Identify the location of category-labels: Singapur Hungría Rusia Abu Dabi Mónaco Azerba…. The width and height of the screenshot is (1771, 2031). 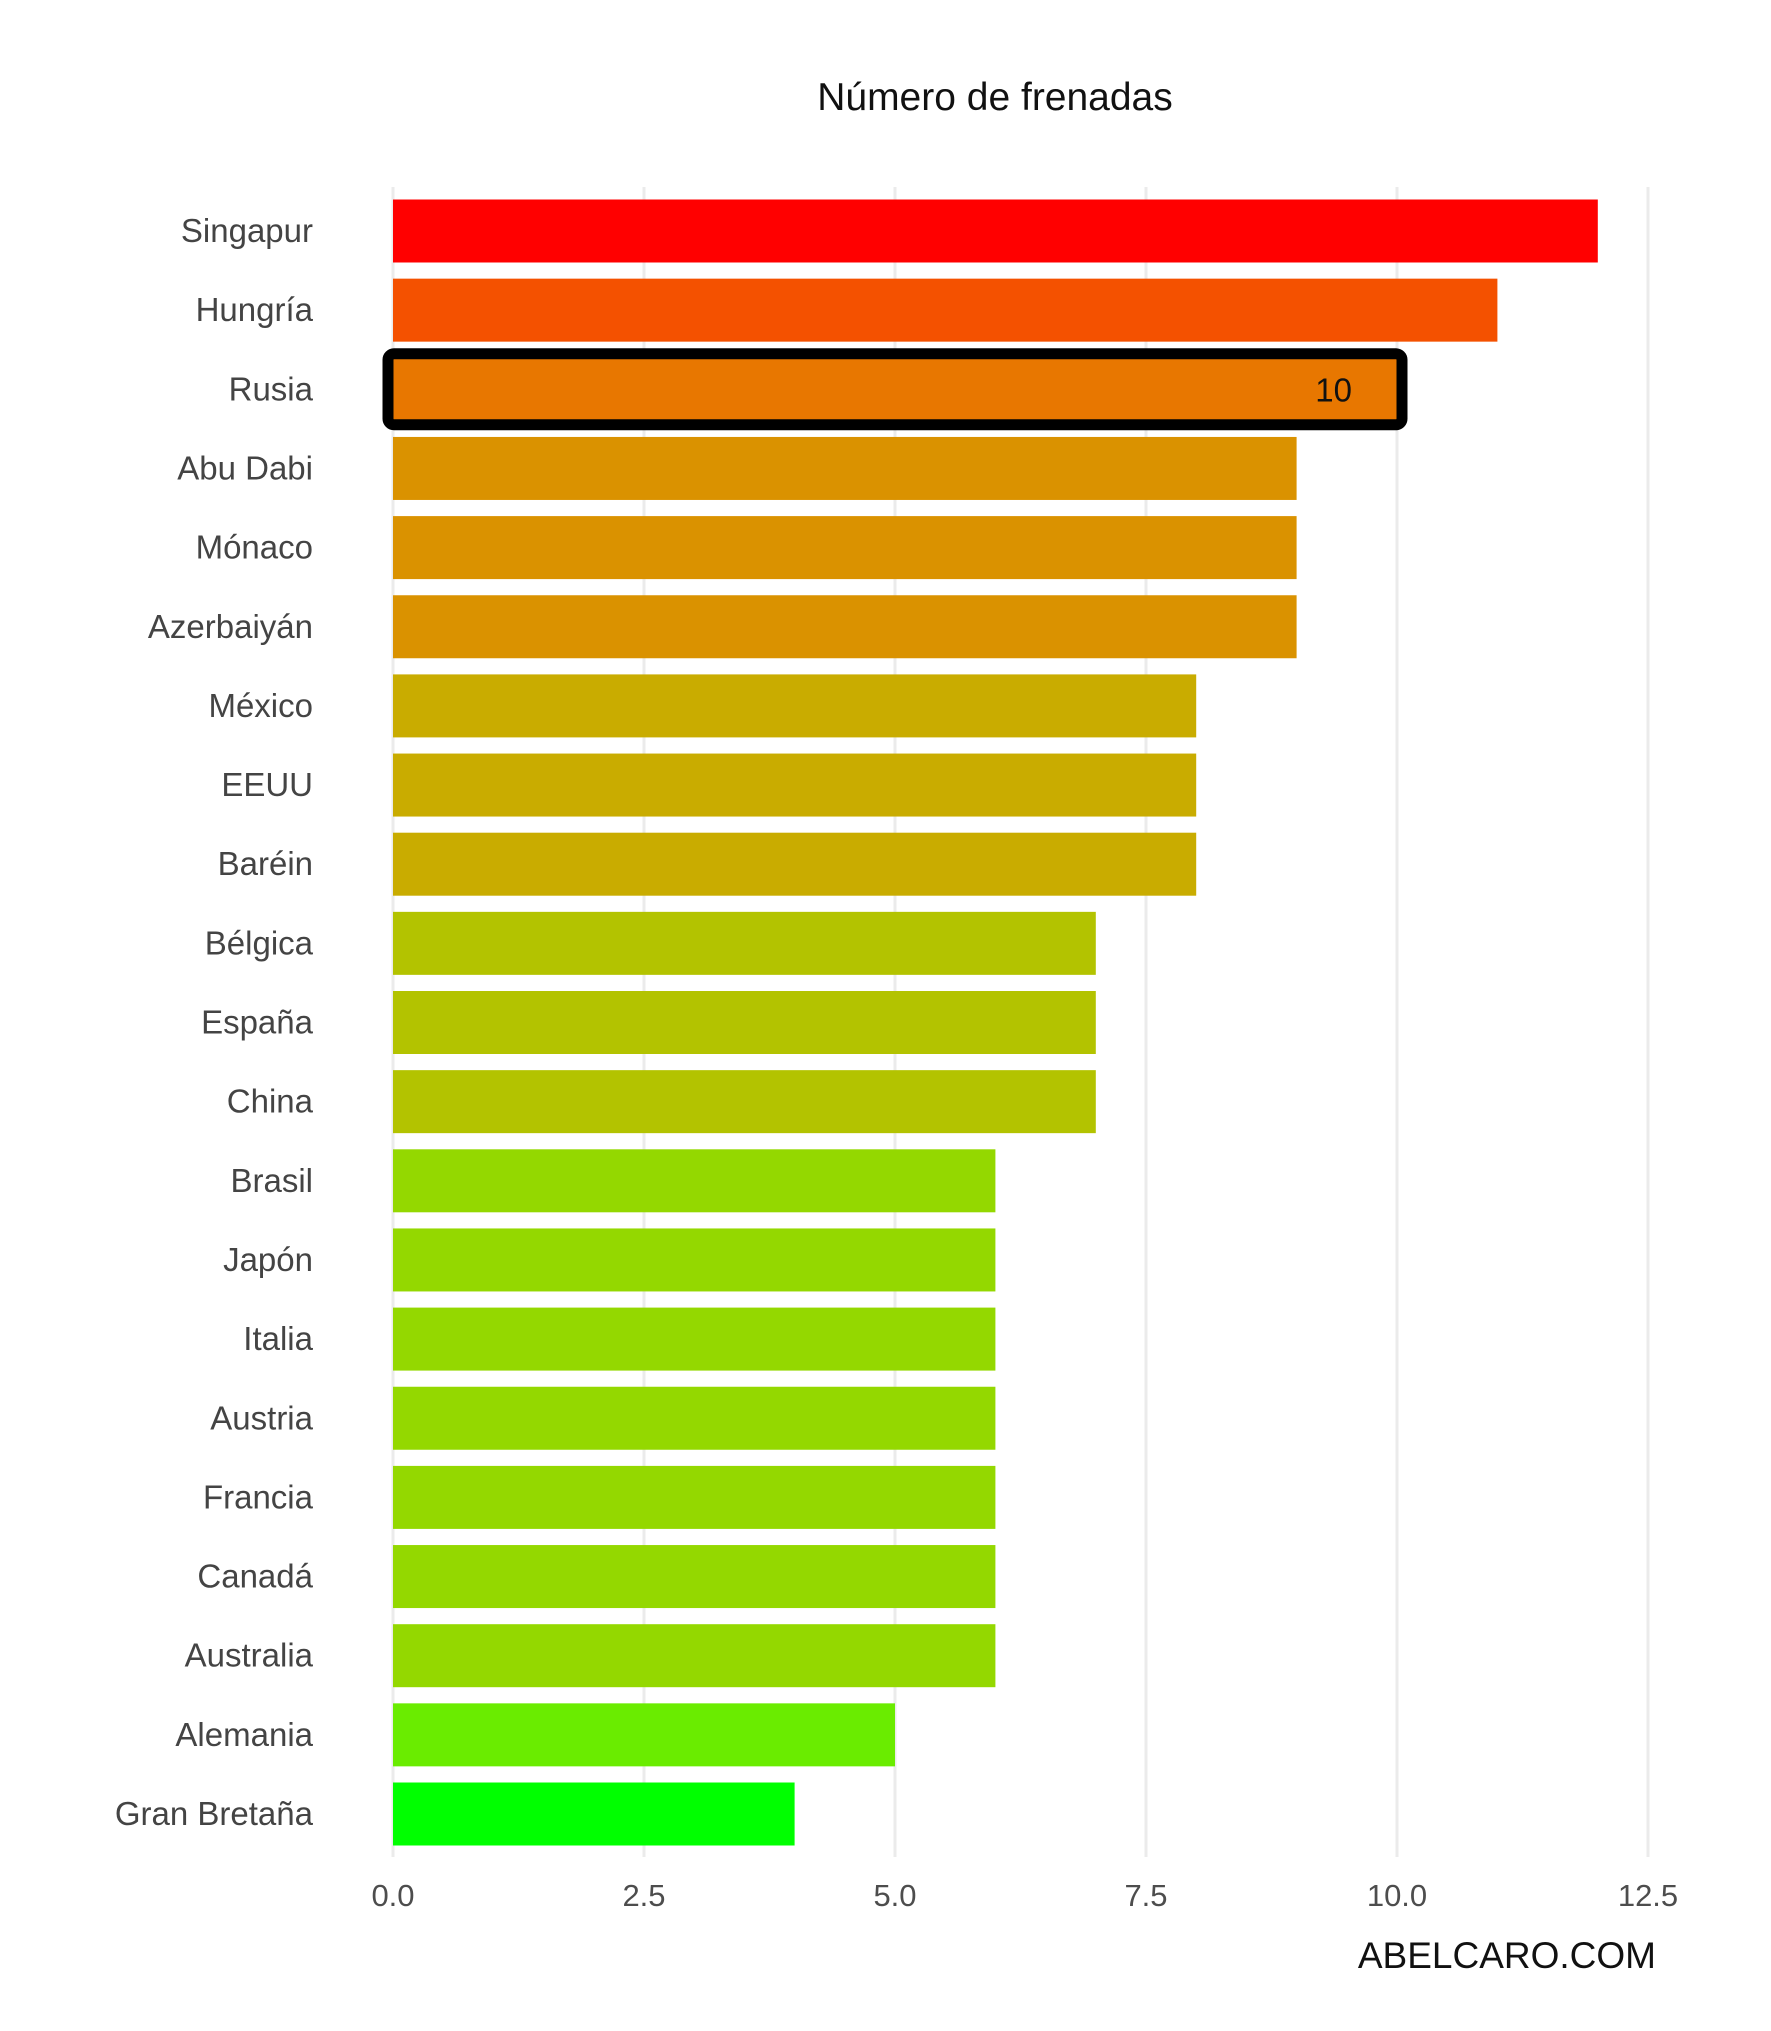
(214, 1022).